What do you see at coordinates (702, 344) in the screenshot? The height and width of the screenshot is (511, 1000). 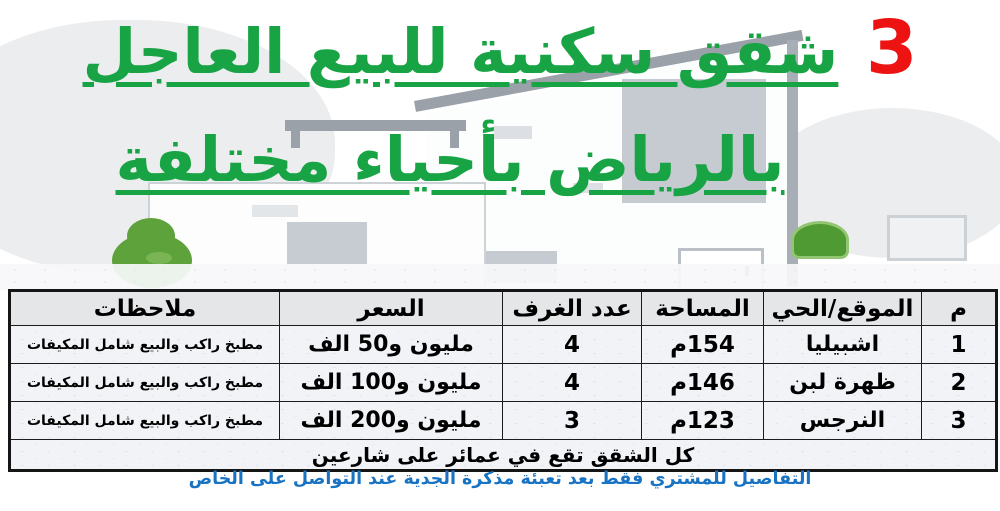 I see `cell-area: 154م` at bounding box center [702, 344].